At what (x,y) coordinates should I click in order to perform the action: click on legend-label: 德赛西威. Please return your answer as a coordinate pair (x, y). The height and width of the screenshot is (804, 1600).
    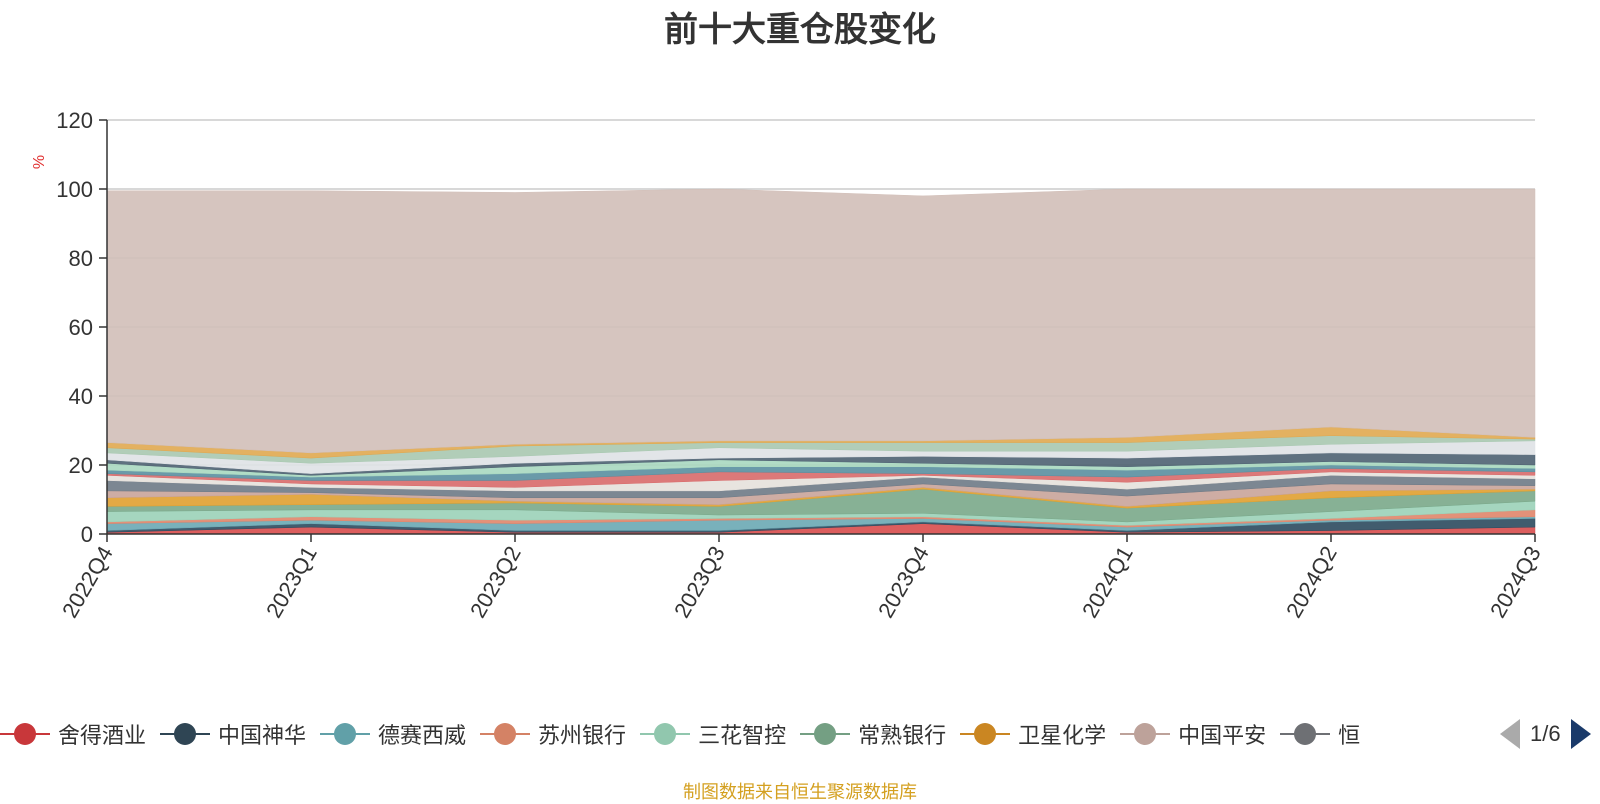
    Looking at the image, I should click on (422, 735).